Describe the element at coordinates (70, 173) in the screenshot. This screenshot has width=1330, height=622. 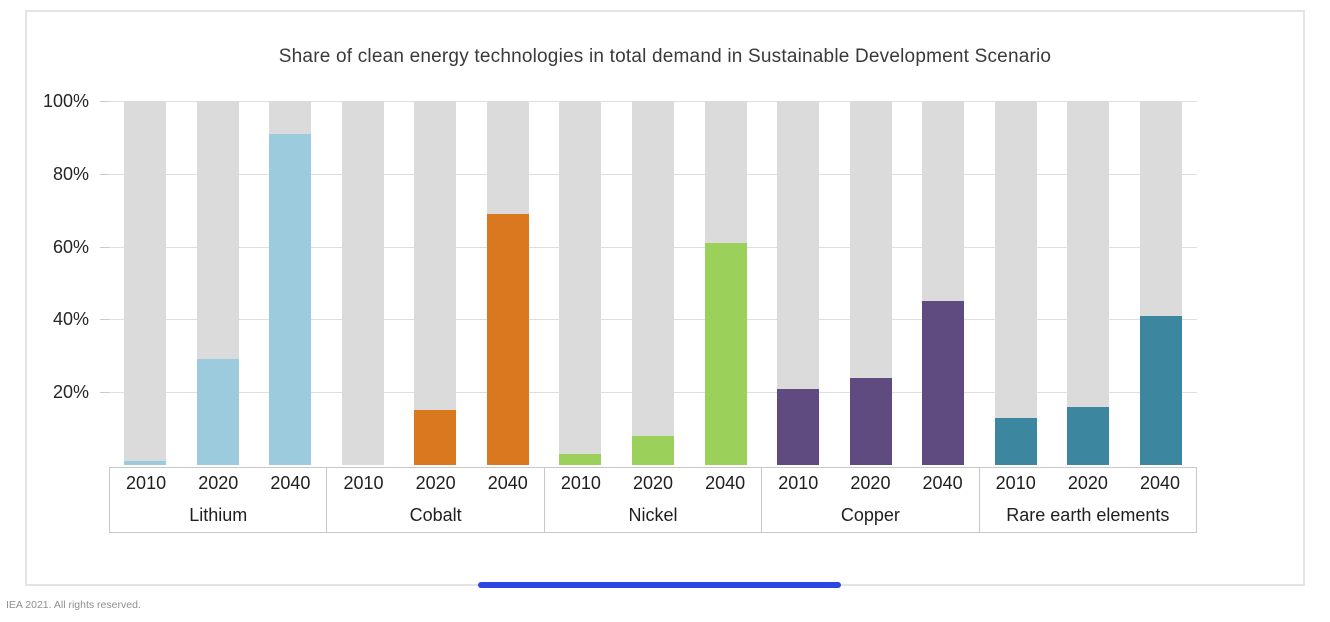
I see `y-tick-label: 80%` at that location.